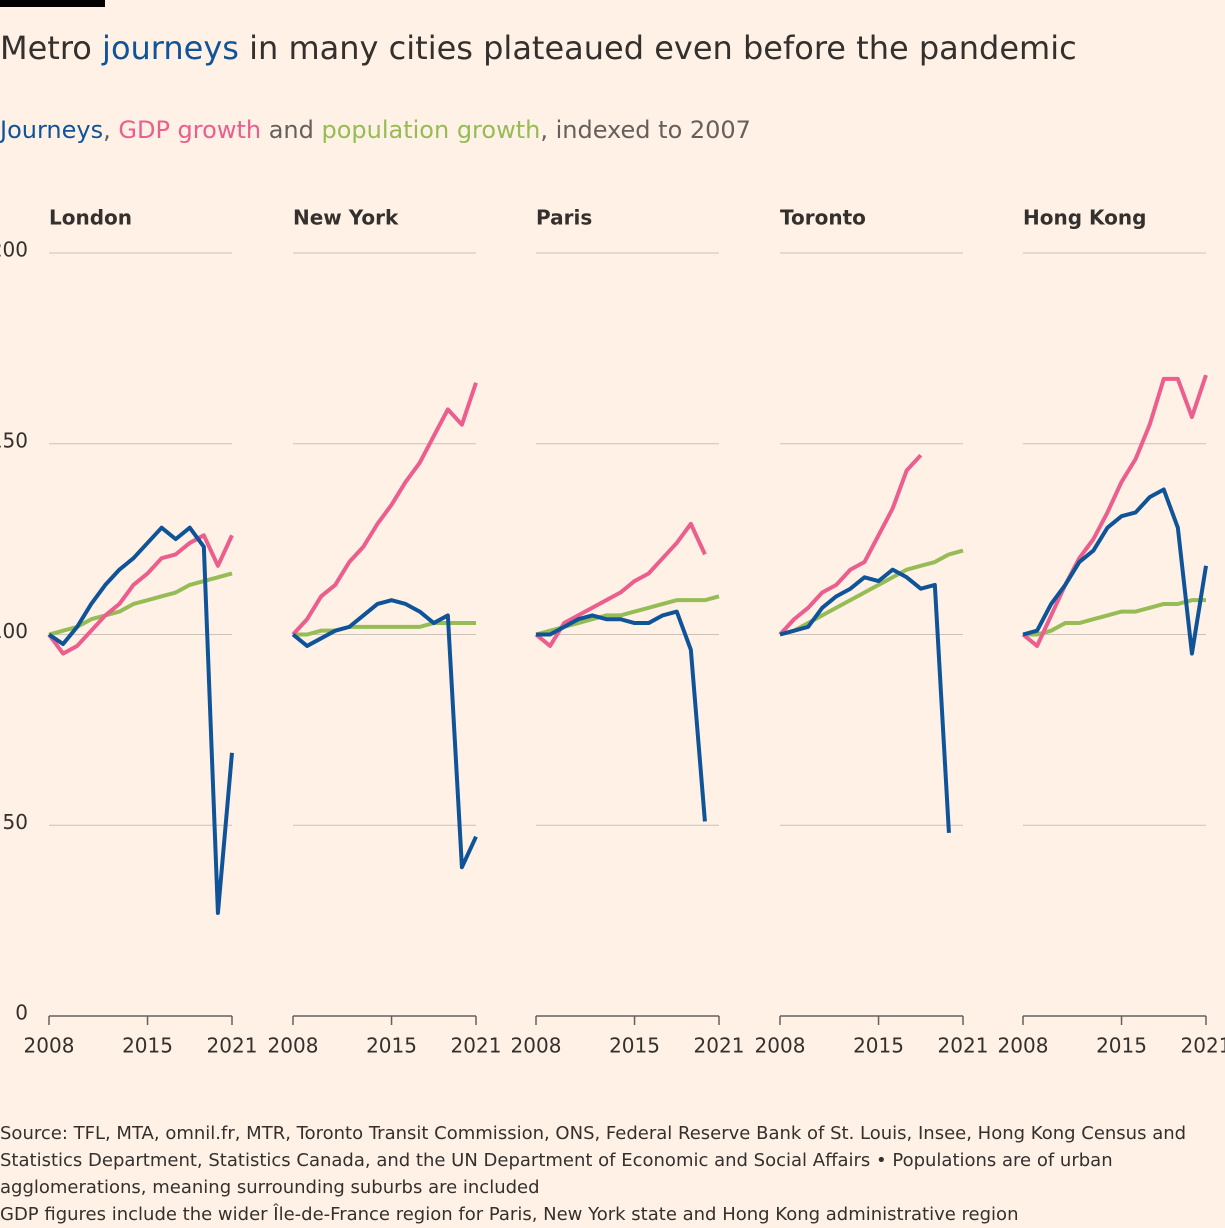 The height and width of the screenshot is (1228, 1225). What do you see at coordinates (15, 822) in the screenshot?
I see `y-tick-label: 50` at bounding box center [15, 822].